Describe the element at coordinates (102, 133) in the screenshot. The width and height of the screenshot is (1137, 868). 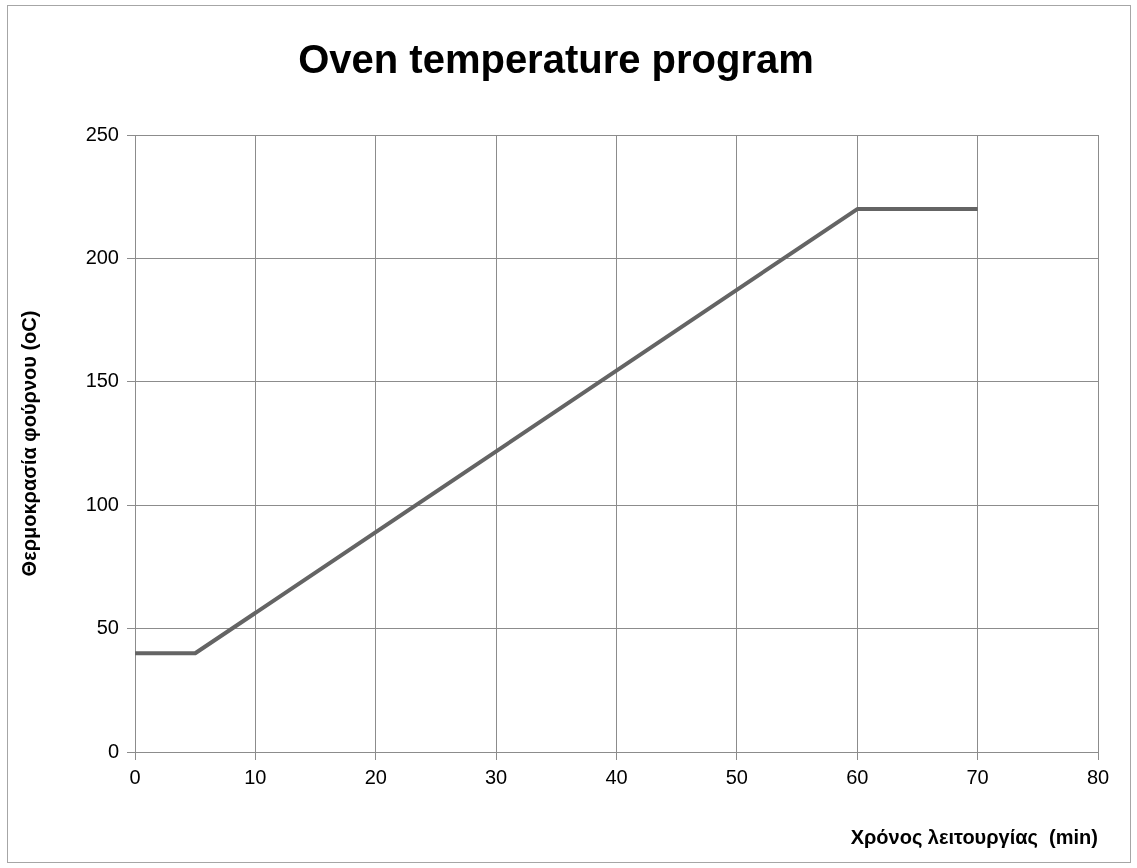
I see `y-tick-label: 250` at that location.